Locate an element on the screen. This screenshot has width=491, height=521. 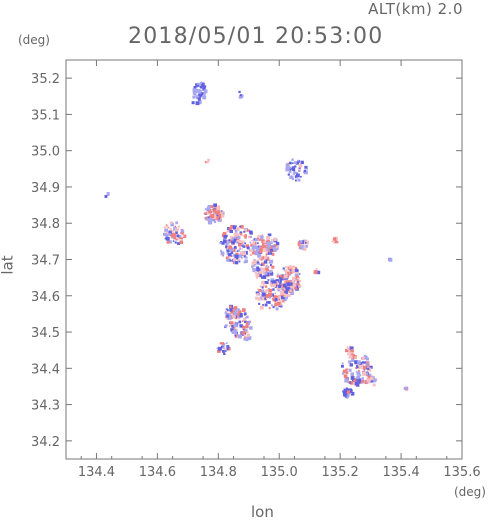
x-tick-label: 134.8 is located at coordinates (218, 472).